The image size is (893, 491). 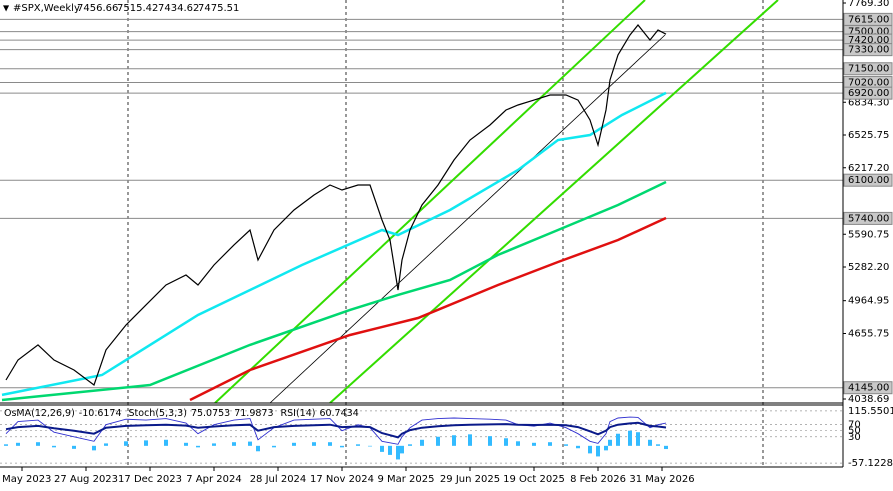 What do you see at coordinates (338, 413) in the screenshot?
I see `rsi-value: 60.7434` at bounding box center [338, 413].